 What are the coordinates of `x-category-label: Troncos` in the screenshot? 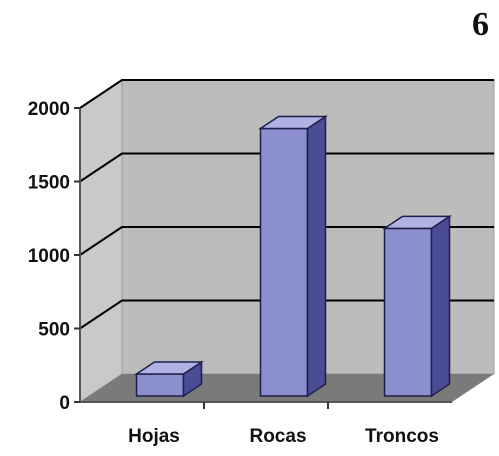 It's located at (402, 436).